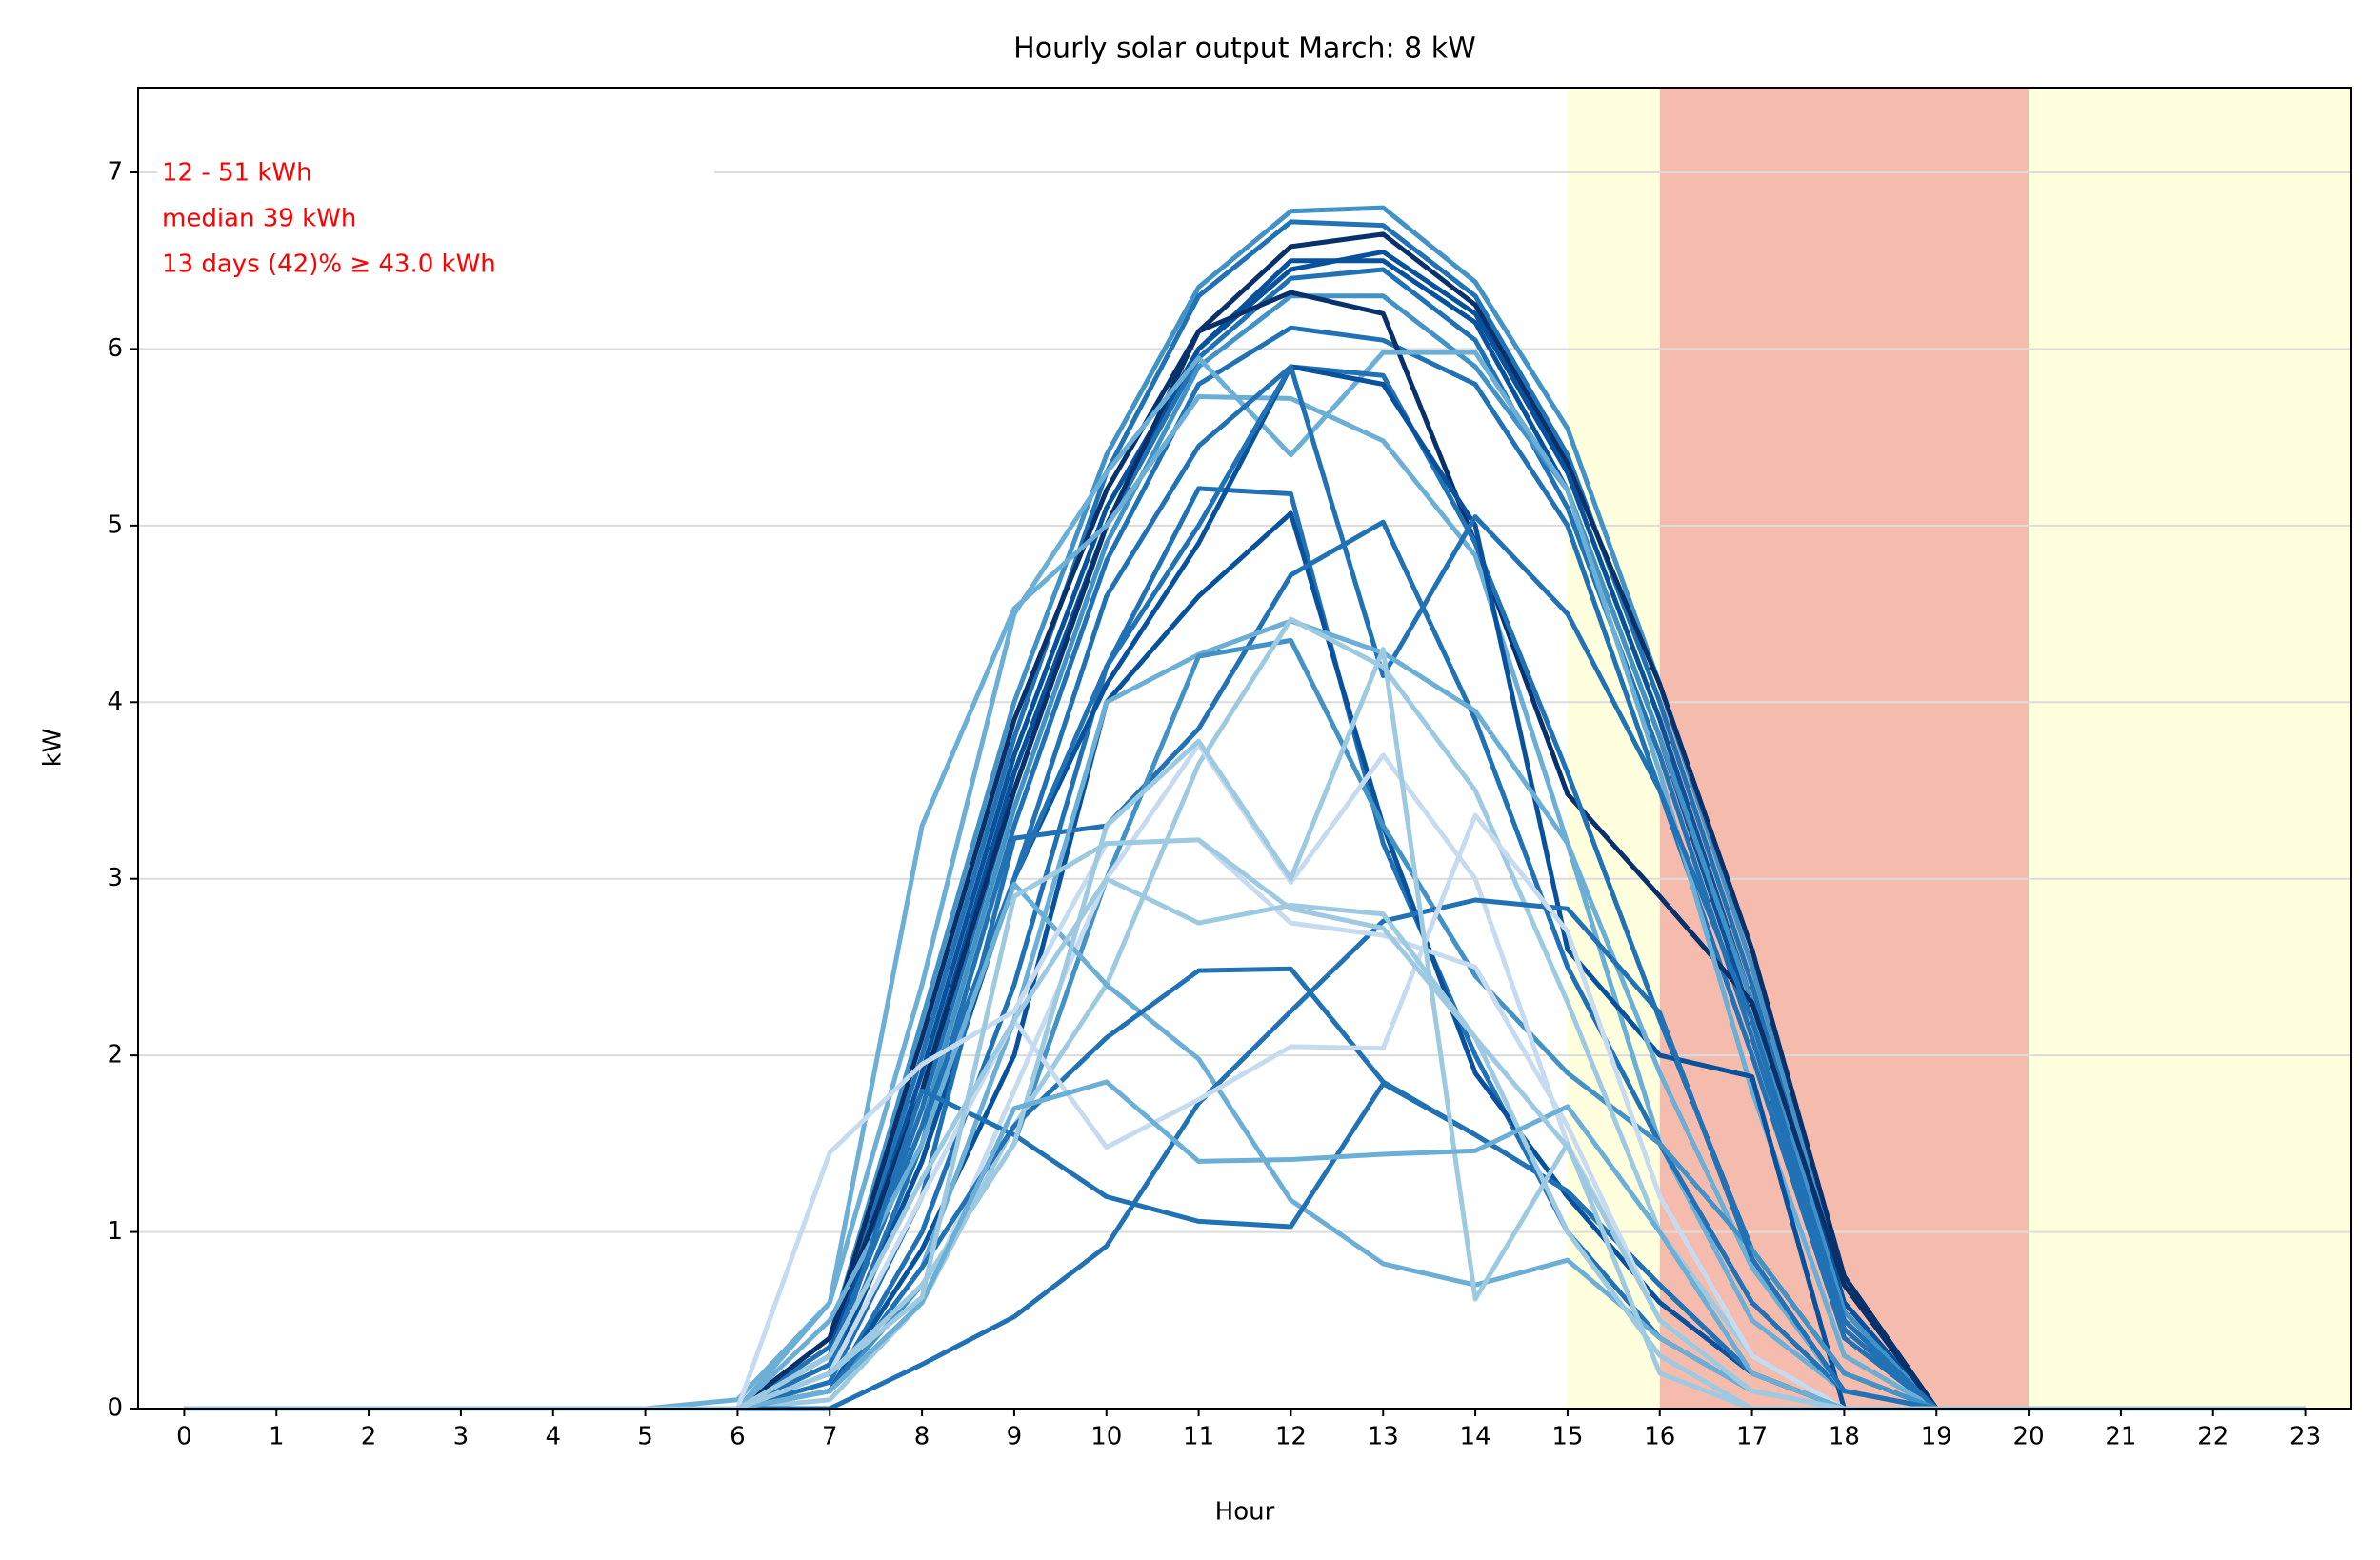 This screenshot has height=1560, width=2380. Describe the element at coordinates (461, 1437) in the screenshot. I see `x-tick-label: 3` at that location.